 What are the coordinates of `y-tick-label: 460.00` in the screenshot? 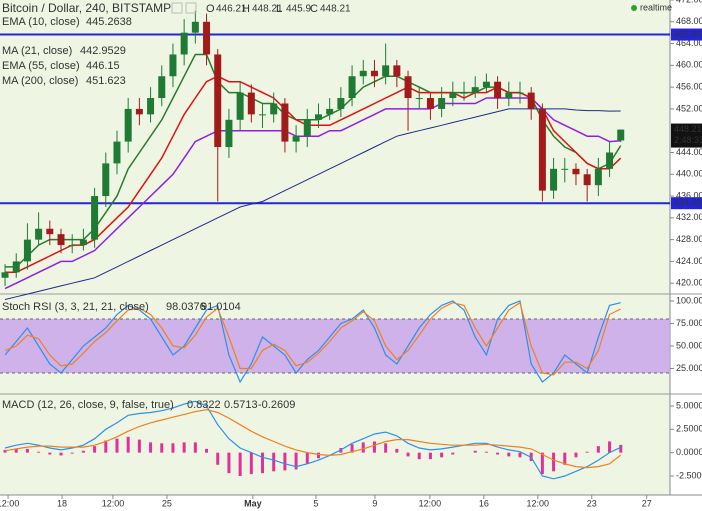 It's located at (689, 65).